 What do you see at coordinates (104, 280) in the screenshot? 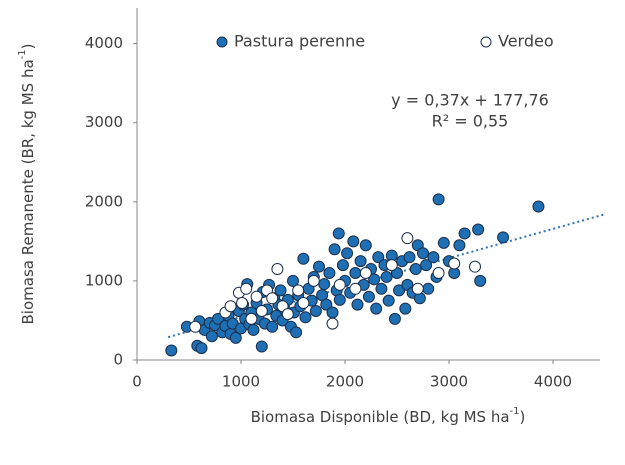
I see `y-tick-label: 1000` at bounding box center [104, 280].